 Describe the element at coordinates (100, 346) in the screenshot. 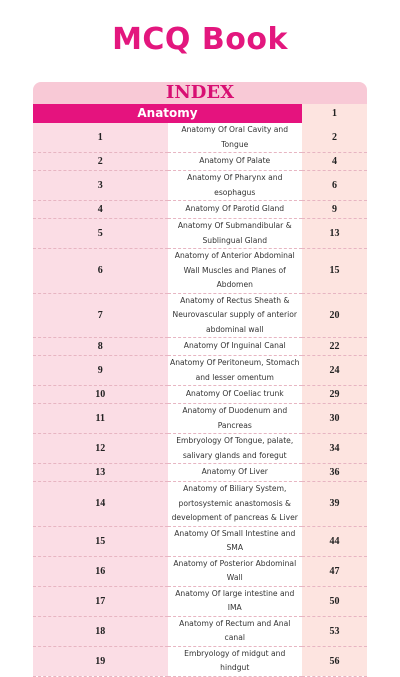

I see `row-number: 8` at that location.